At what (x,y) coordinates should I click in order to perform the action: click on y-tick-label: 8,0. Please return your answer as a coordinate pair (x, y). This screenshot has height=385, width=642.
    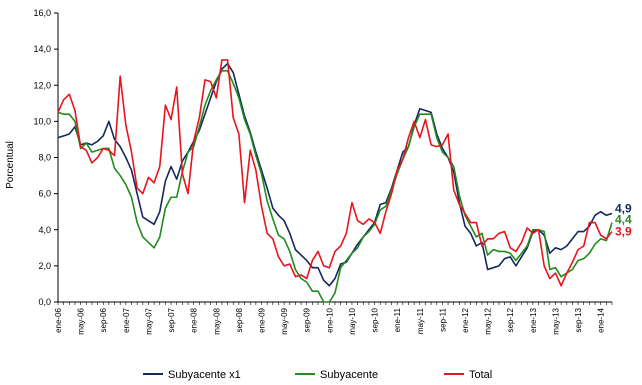
    Looking at the image, I should click on (44, 158).